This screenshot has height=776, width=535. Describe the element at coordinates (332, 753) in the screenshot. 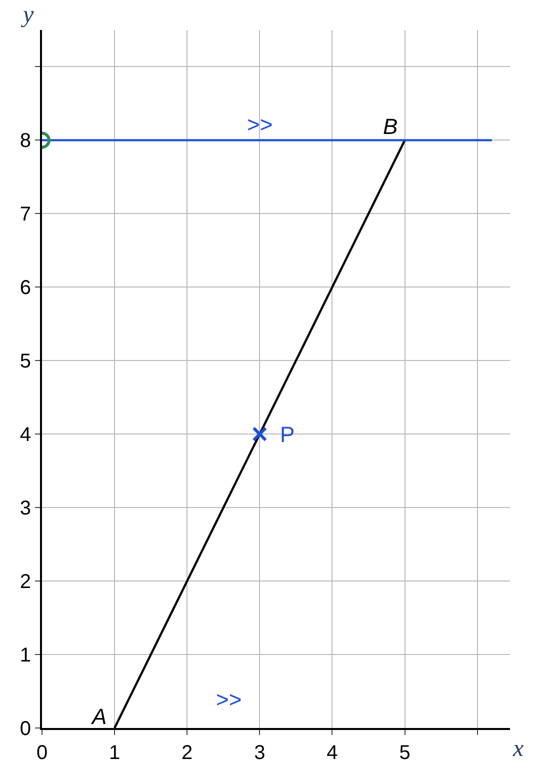

I see `x-tick-label: 4` at that location.